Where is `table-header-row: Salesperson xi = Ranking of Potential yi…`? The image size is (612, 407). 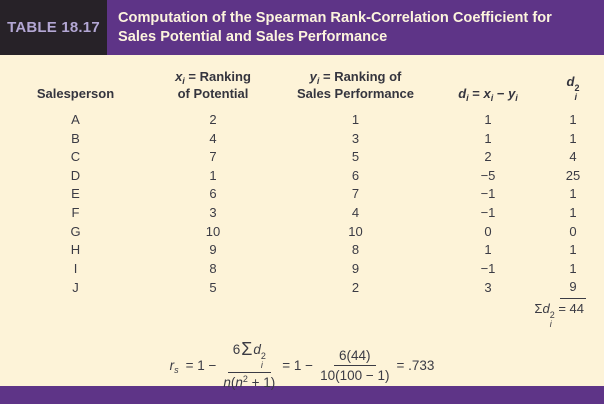 table-header-row: Salesperson xi = Ranking of Potential yi… is located at coordinates (303, 89).